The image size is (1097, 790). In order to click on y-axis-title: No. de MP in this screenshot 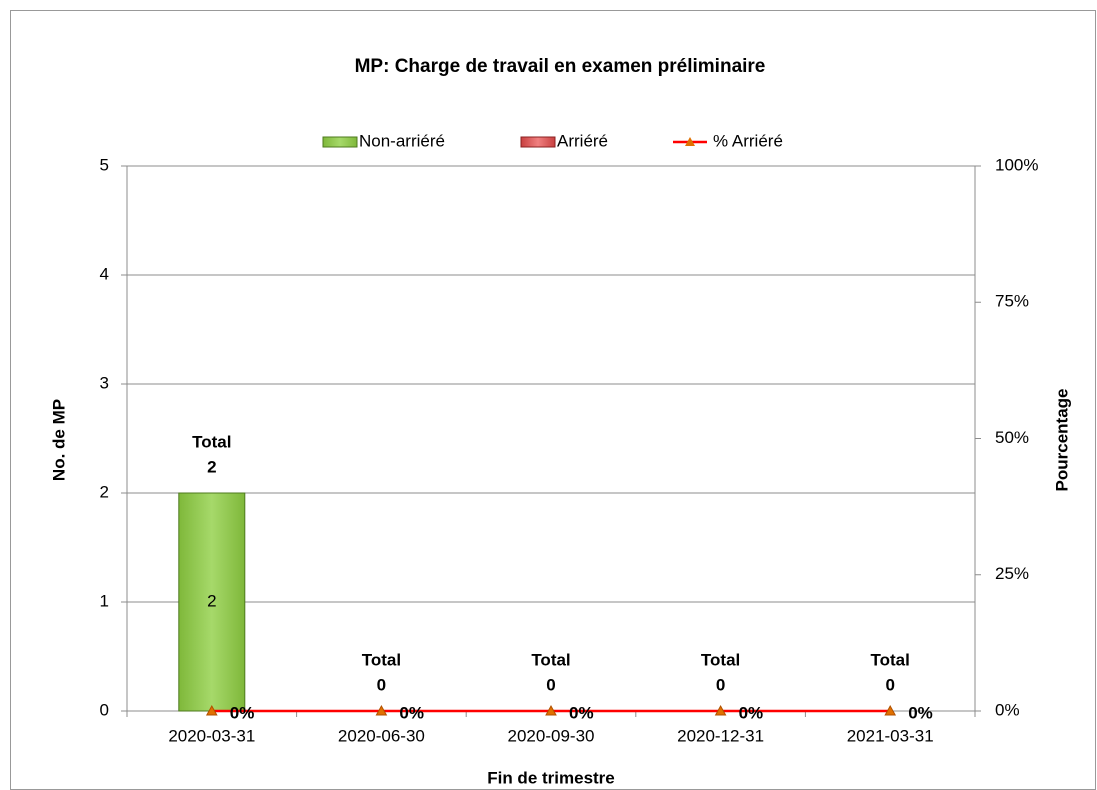, I will do `click(58, 440)`.